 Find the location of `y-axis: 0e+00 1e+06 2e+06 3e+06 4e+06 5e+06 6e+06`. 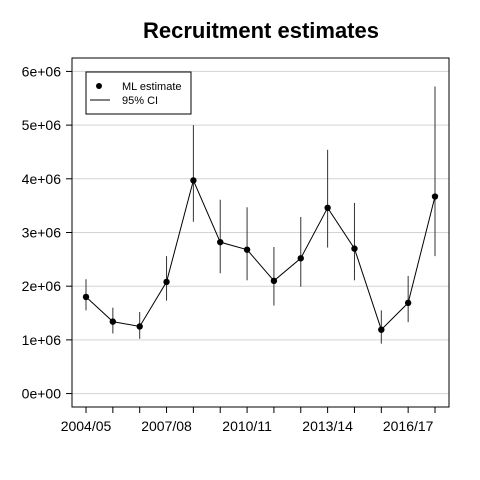

y-axis: 0e+00 1e+06 2e+06 3e+06 4e+06 5e+06 6e+06 is located at coordinates (47, 232).